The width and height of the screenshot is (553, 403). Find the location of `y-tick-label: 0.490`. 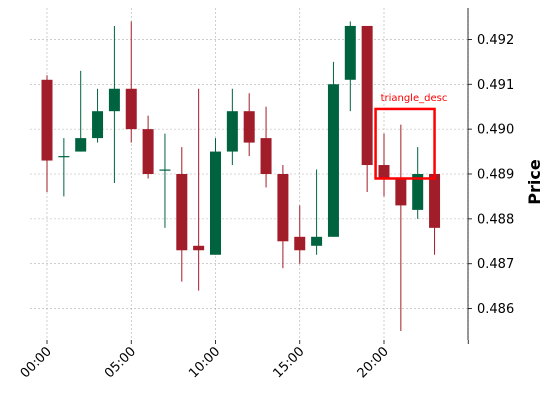

y-tick-label: 0.490 is located at coordinates (495, 130).